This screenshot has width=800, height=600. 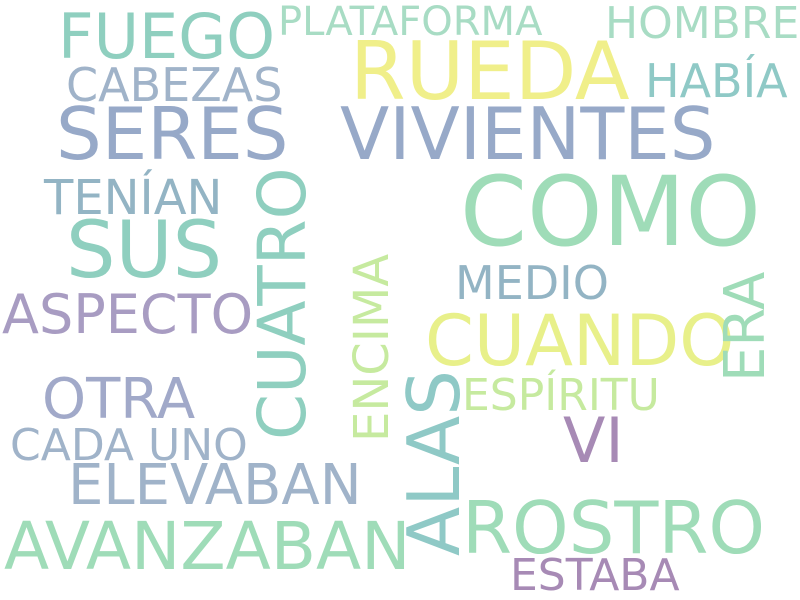 I want to click on word-aspecto: ASPECTO, so click(x=128, y=314).